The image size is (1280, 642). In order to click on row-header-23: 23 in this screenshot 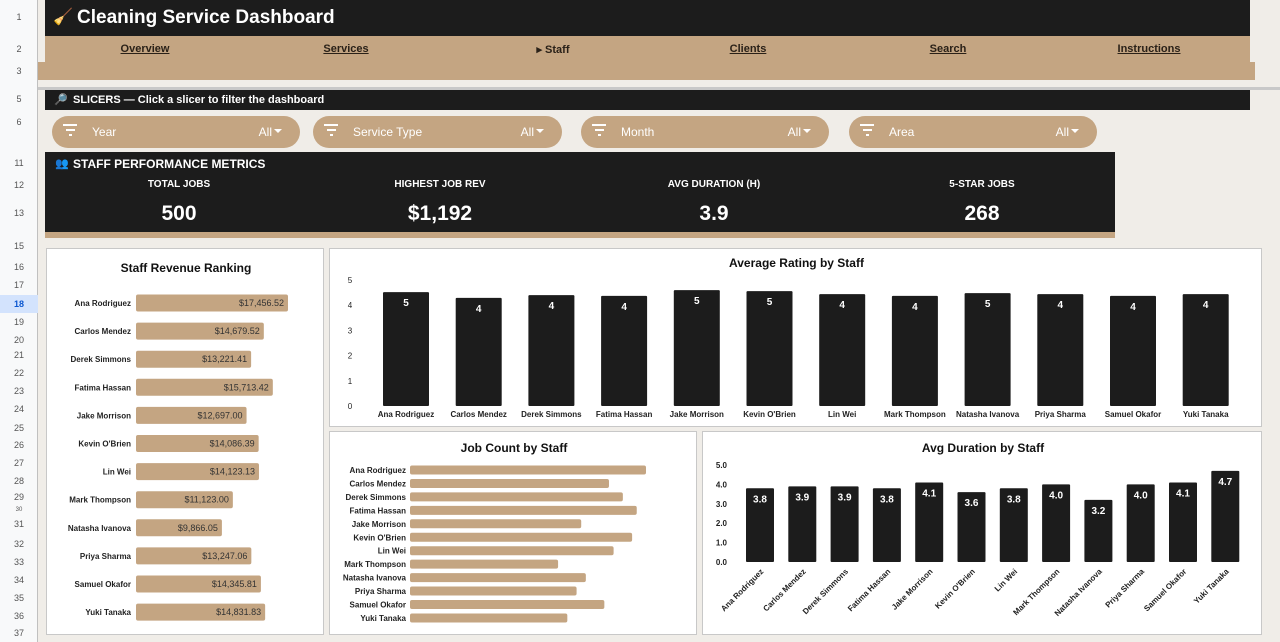, I will do `click(18, 391)`.